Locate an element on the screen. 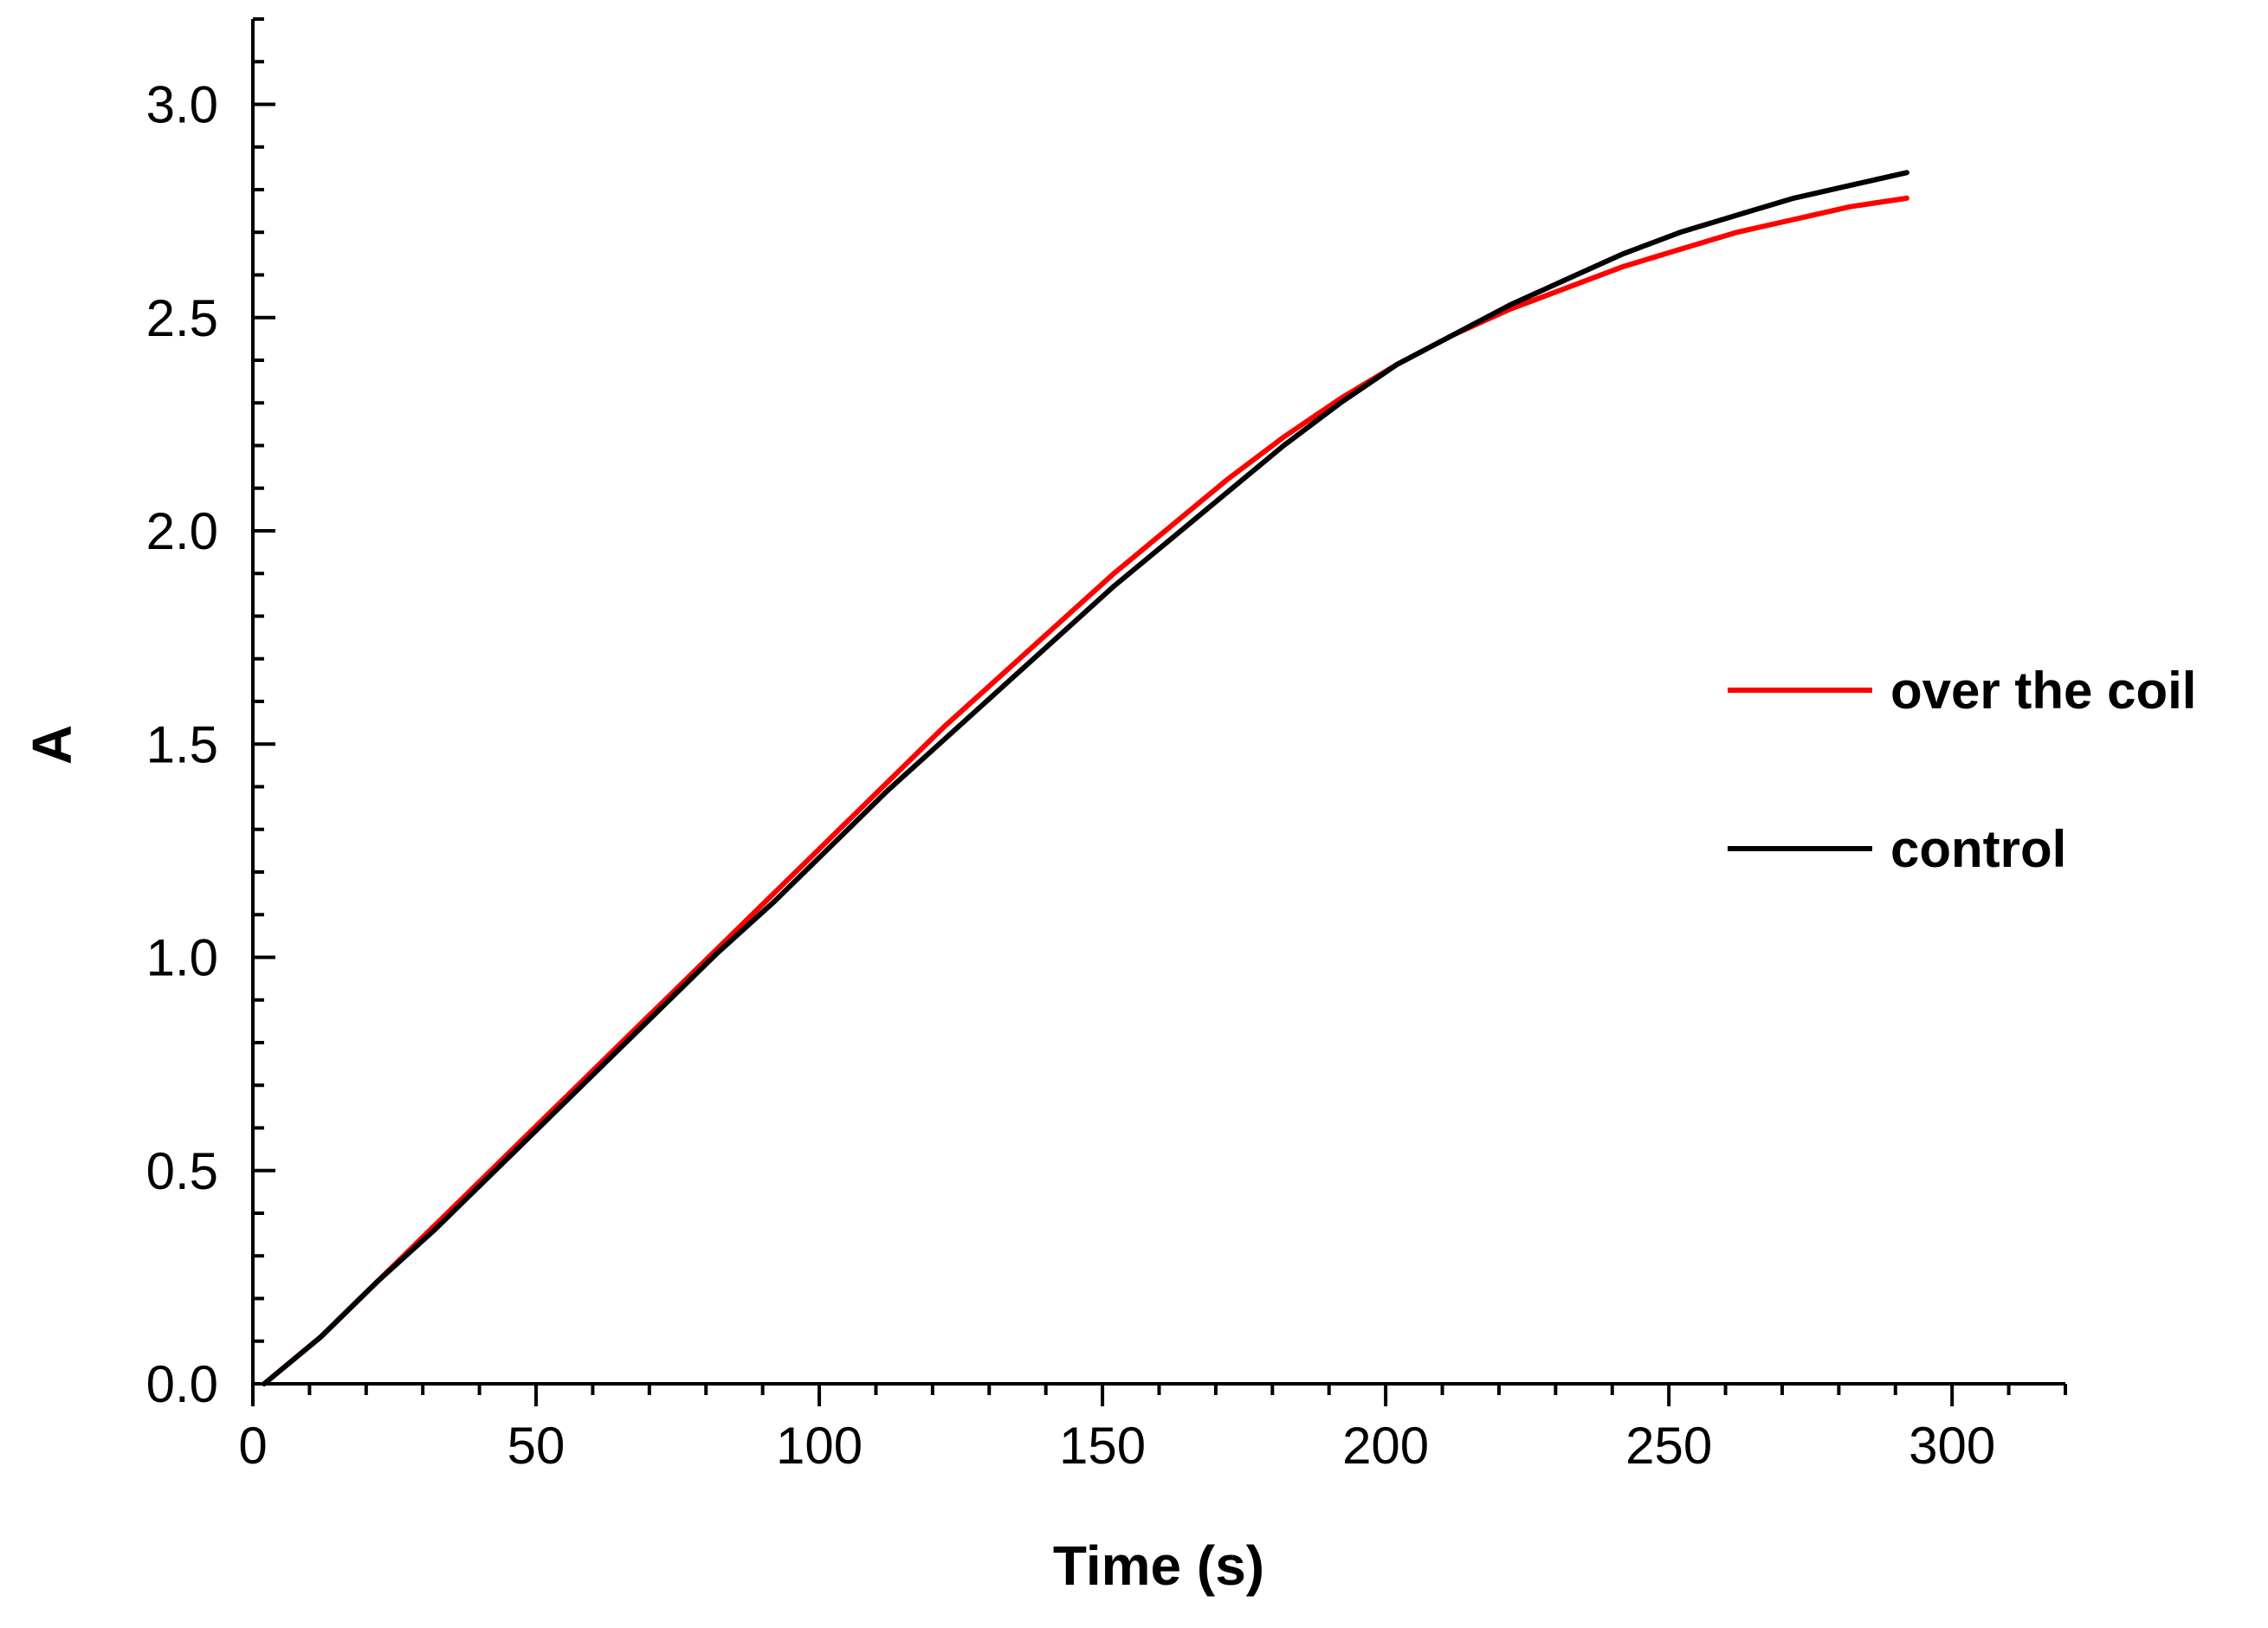 This screenshot has width=2268, height=1628. y-tick-label: 2.5 is located at coordinates (182, 318).